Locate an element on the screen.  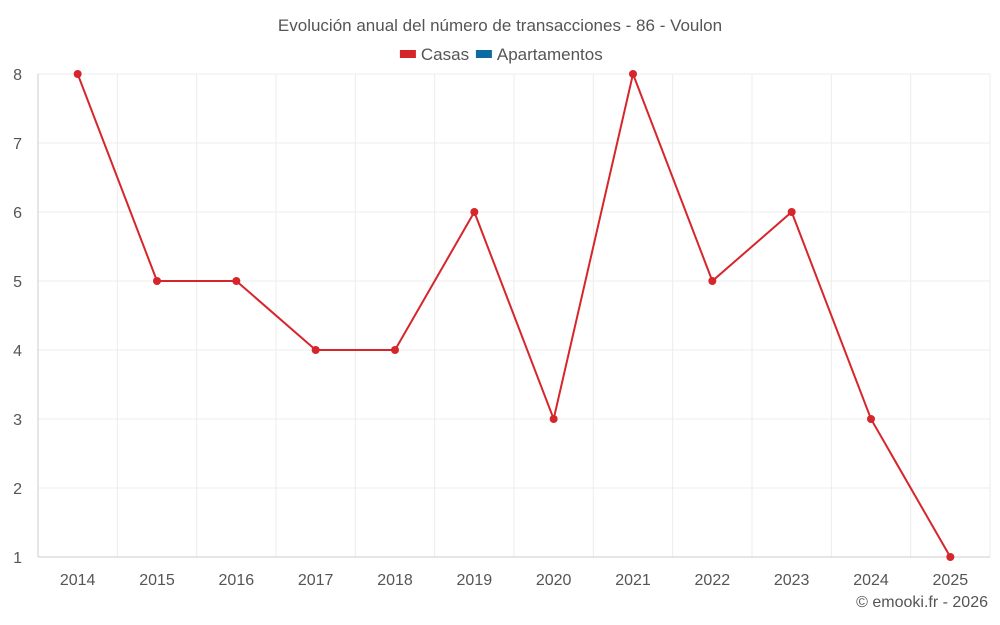
x-tick-label: 2014 is located at coordinates (78, 580).